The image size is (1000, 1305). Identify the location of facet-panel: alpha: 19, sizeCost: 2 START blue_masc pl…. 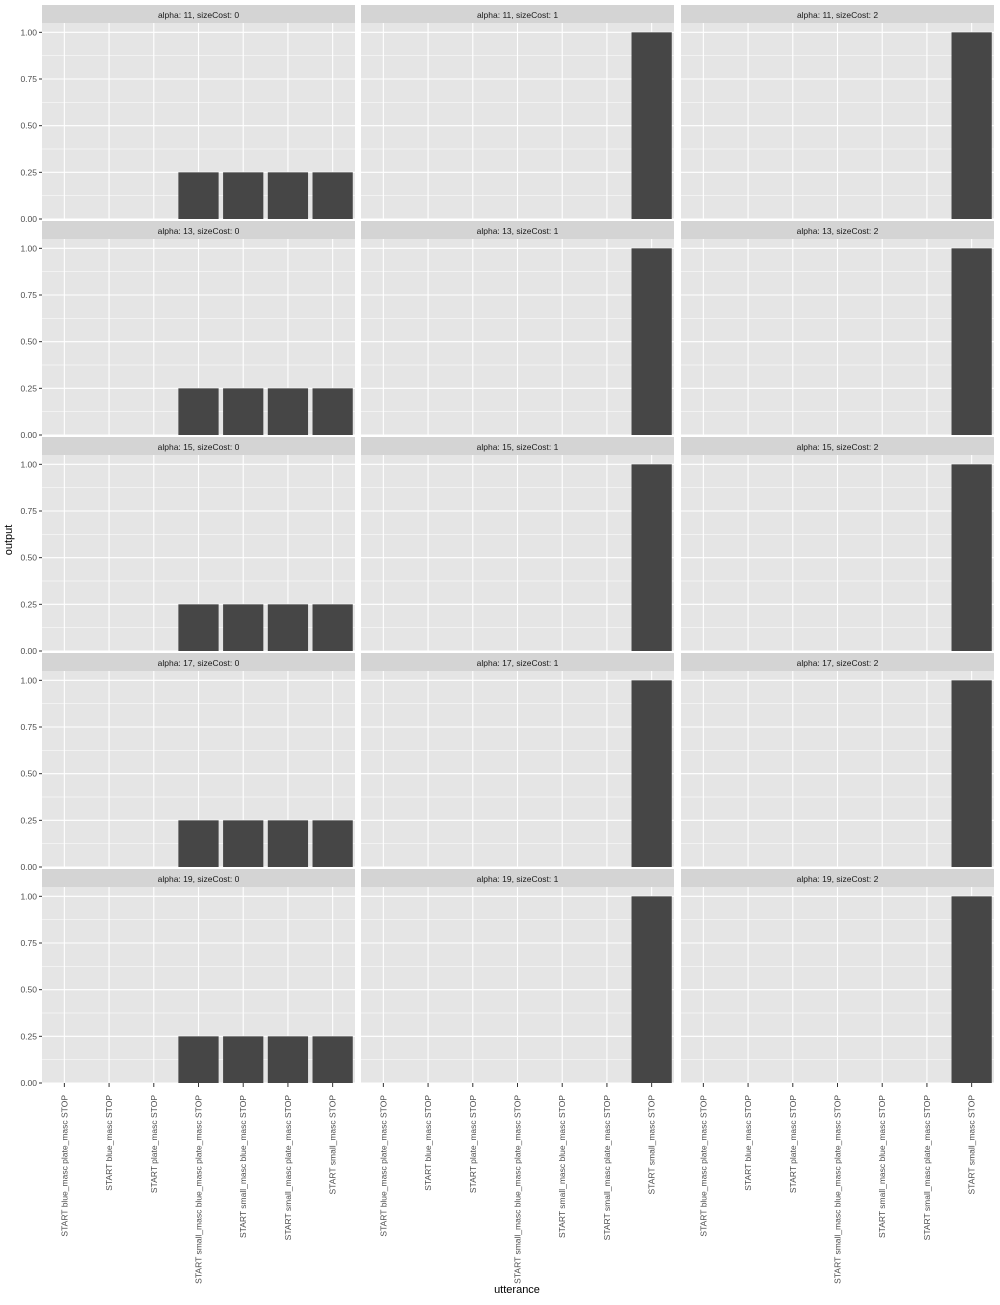
(837, 1076).